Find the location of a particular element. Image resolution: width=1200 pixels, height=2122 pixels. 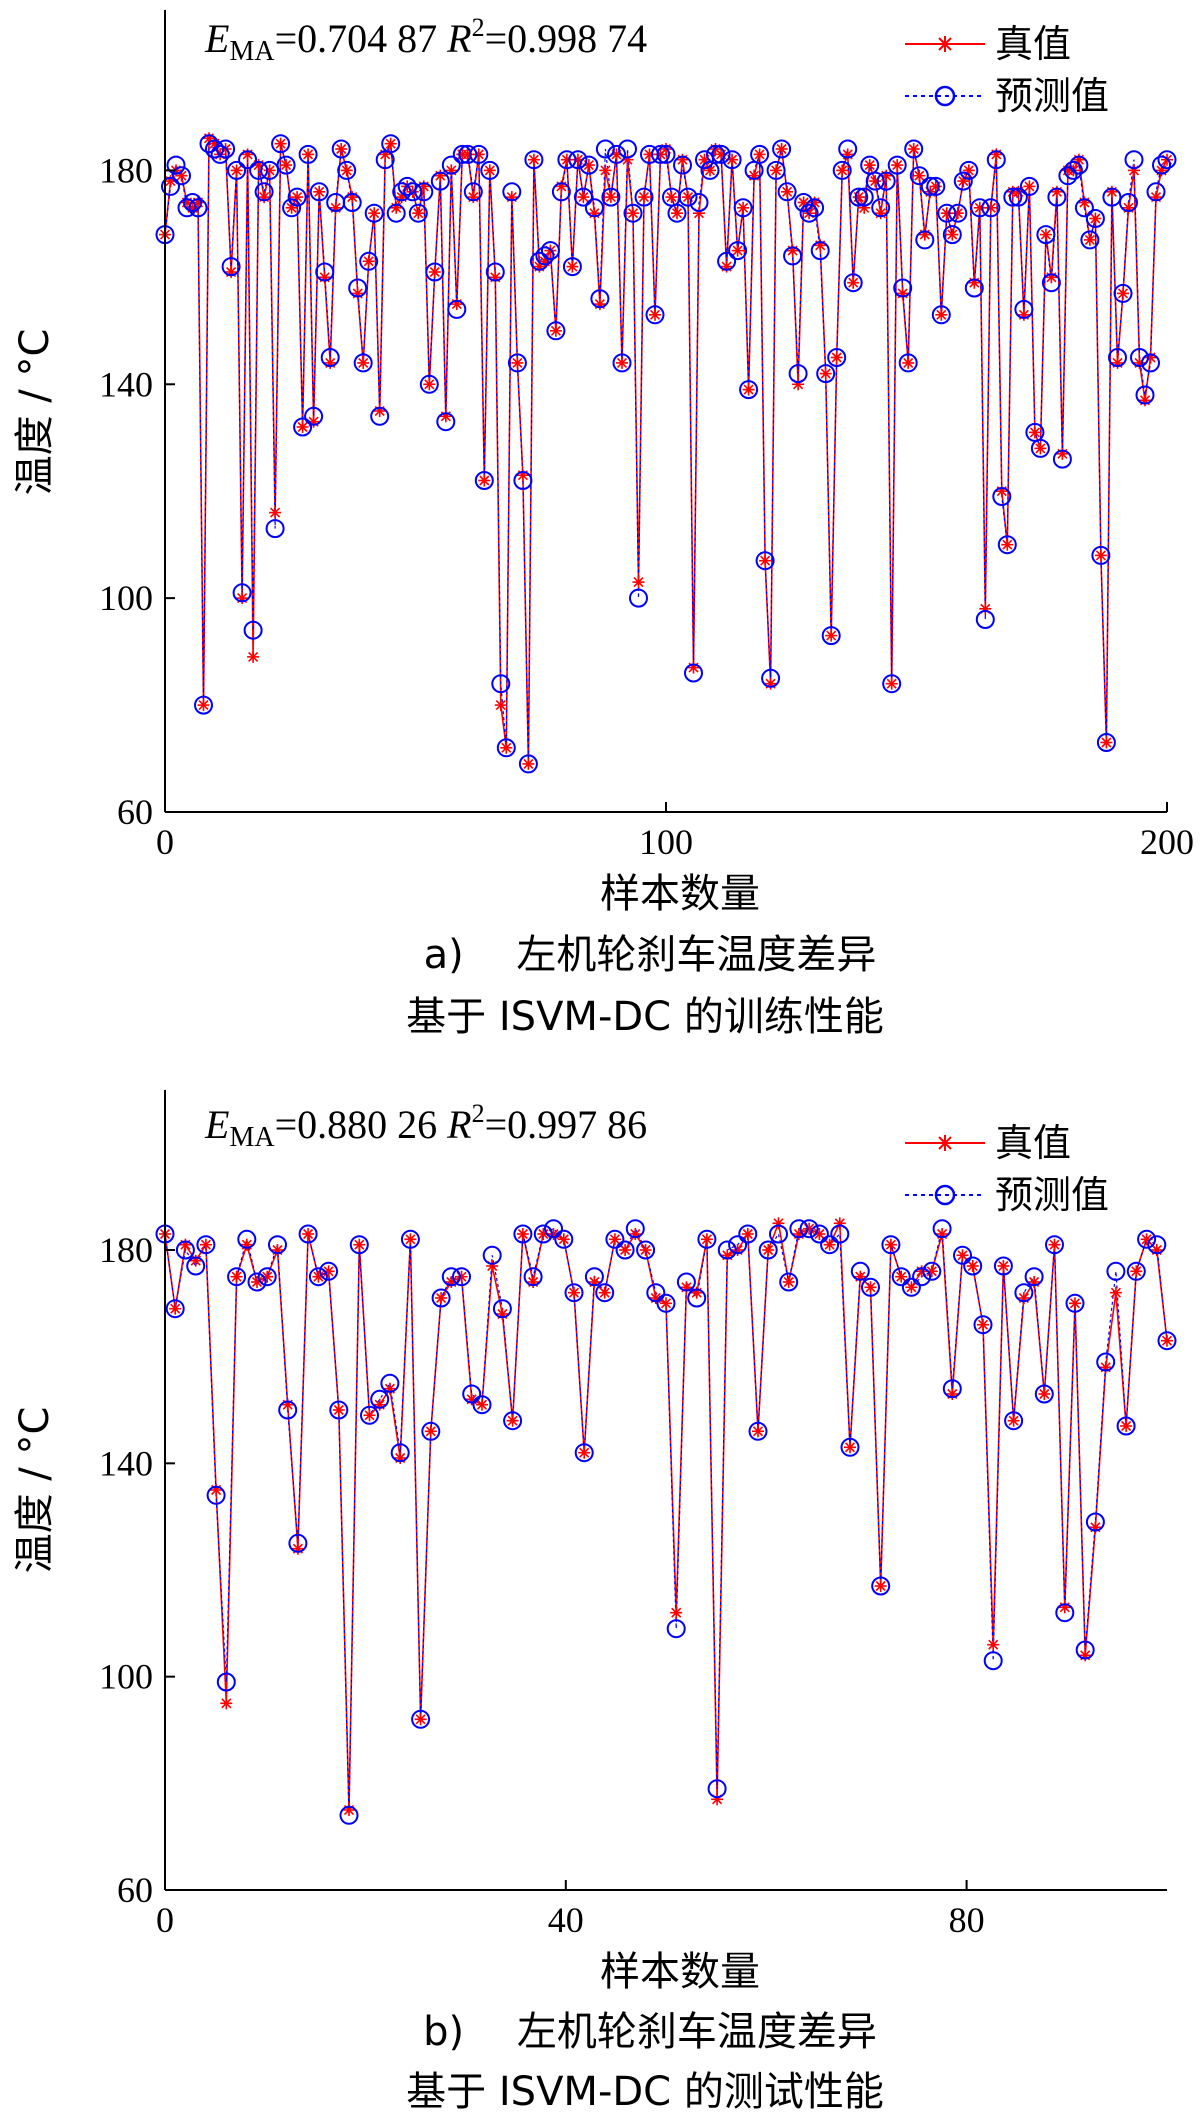

panel-b-legend-true-label: 真值 is located at coordinates (1033, 1143).